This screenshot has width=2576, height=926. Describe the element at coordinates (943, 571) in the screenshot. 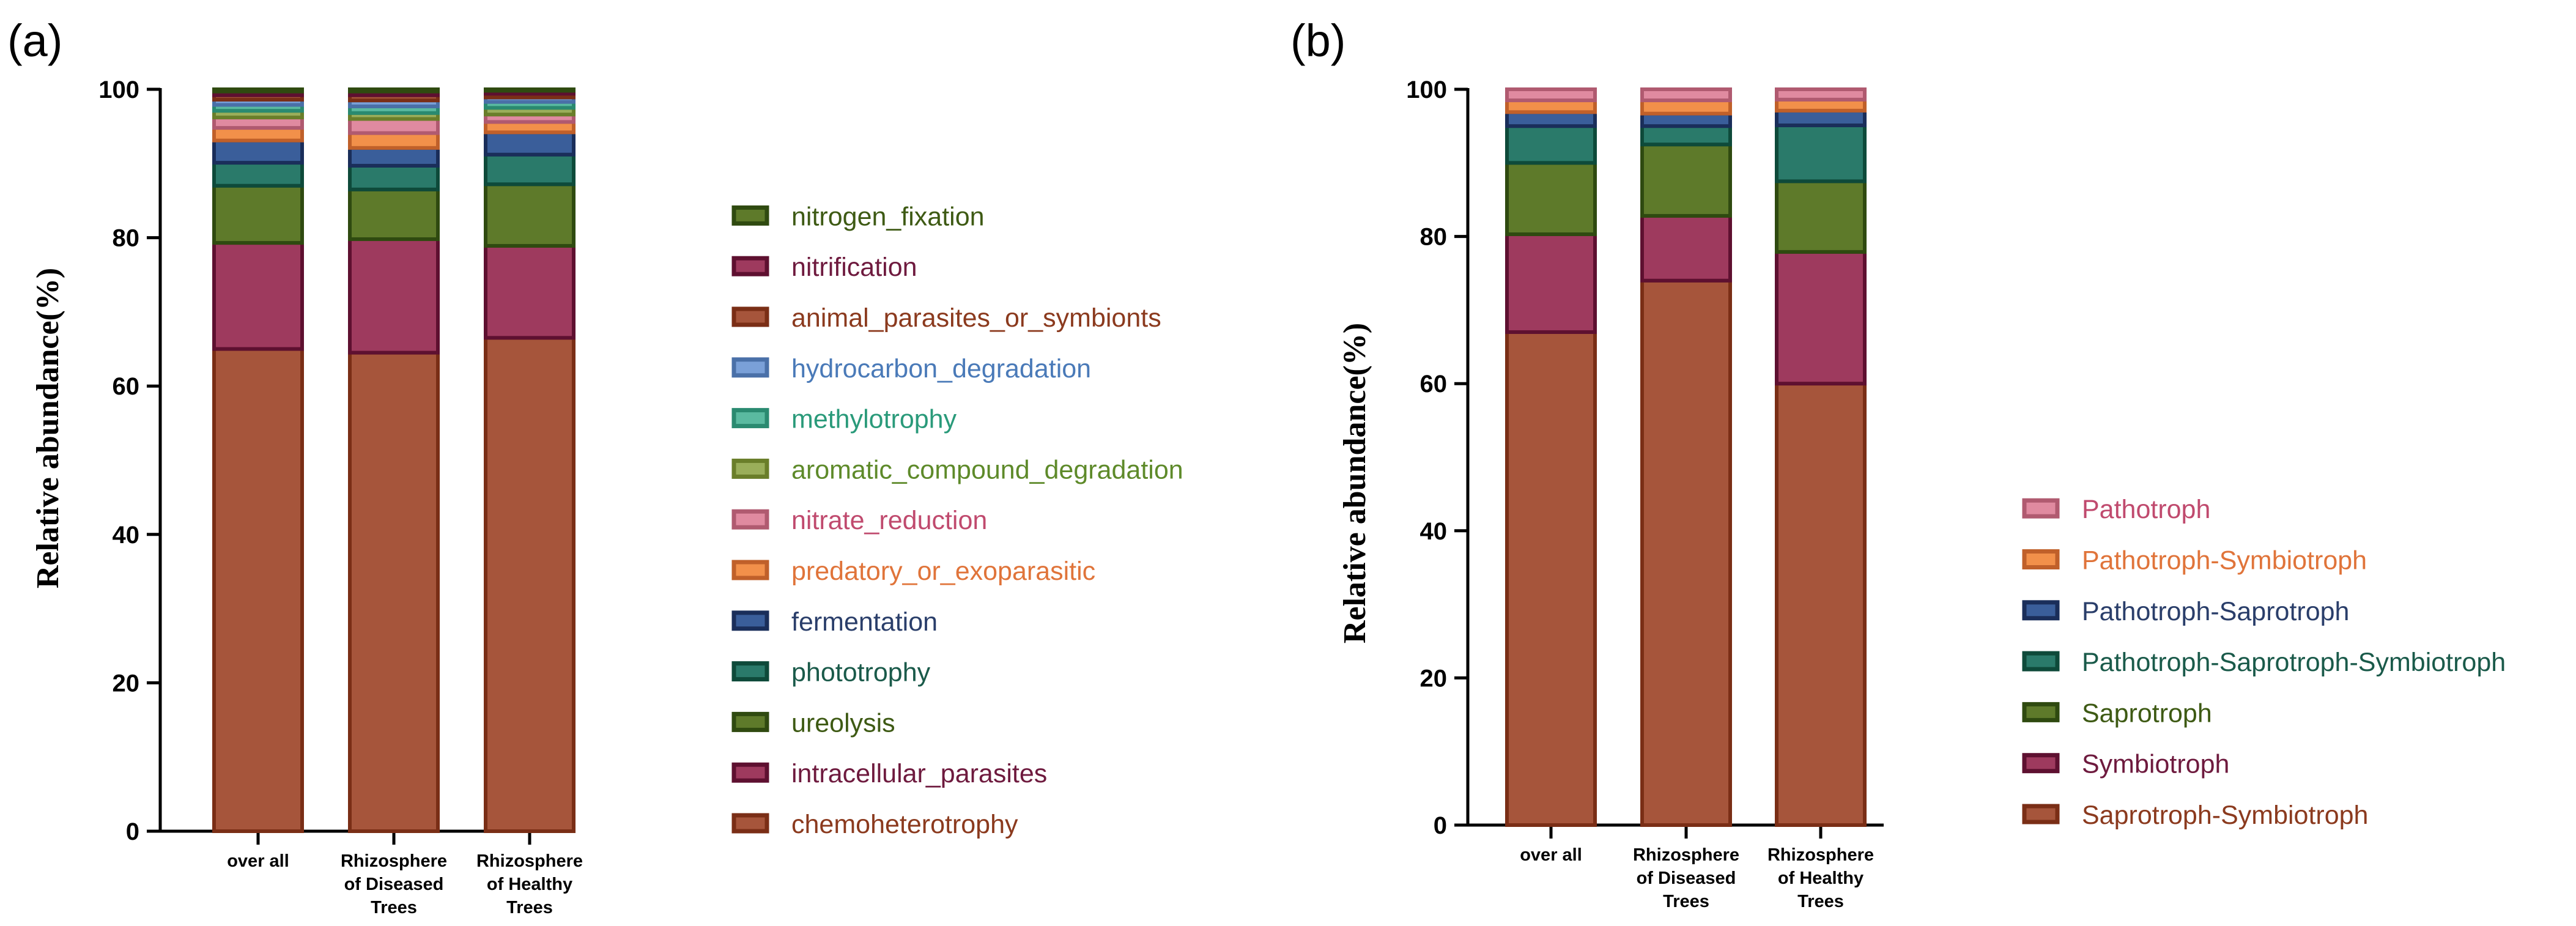

I see `legend-label: predatory_or_exoparasitic` at that location.